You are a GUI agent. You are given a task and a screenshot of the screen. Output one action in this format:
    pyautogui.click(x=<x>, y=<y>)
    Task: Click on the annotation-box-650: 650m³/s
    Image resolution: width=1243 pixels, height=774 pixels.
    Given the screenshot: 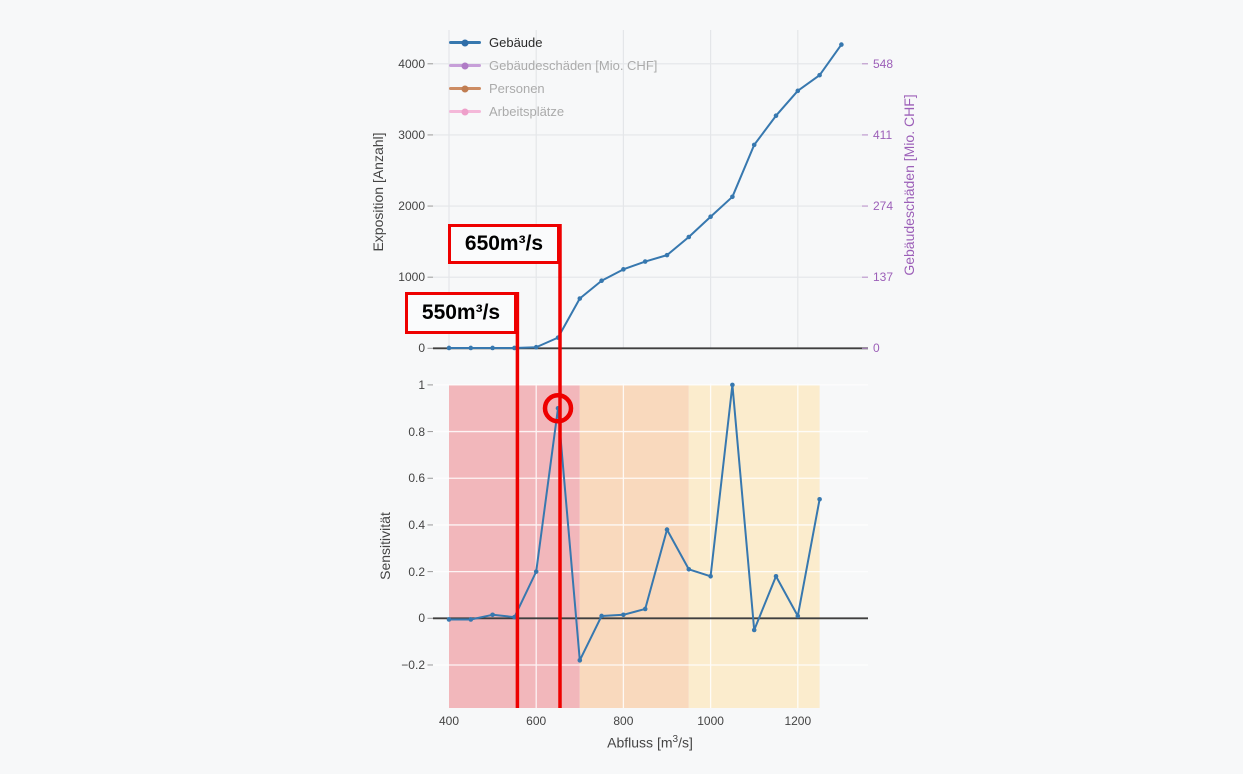 What is the action you would take?
    pyautogui.click(x=504, y=244)
    